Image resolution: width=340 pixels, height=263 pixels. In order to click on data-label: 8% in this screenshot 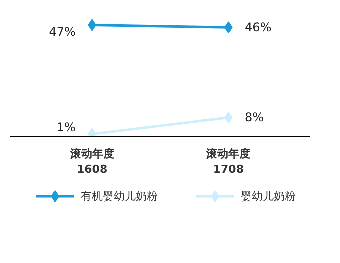, I will do `click(254, 117)`.